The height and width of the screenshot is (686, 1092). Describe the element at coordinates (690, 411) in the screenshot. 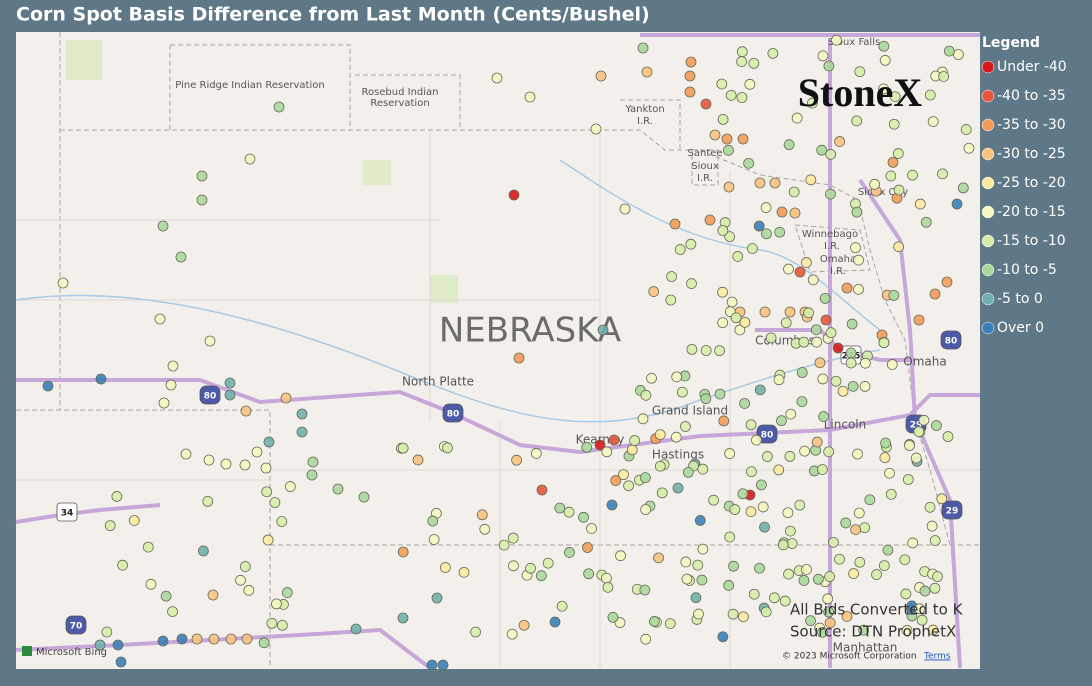

I see `place-label: Grand Island` at that location.